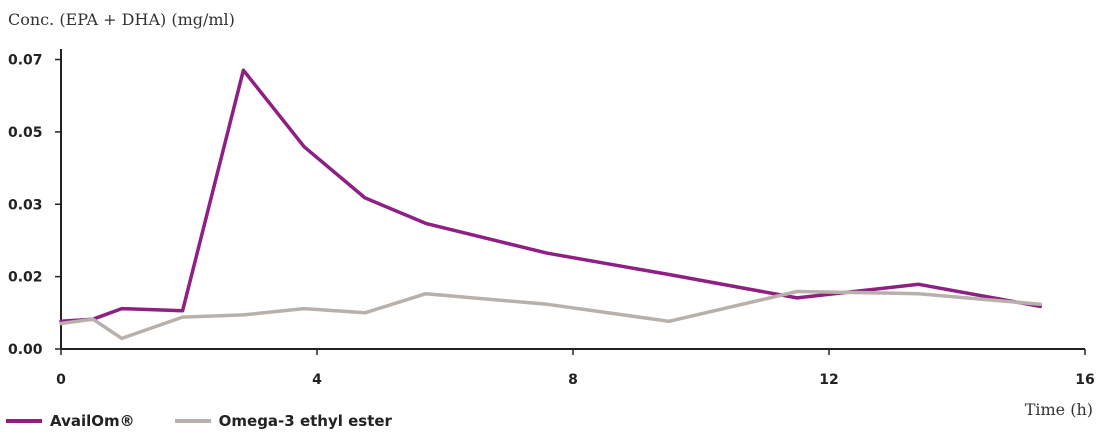 This screenshot has width=1101, height=432. I want to click on chart-legend: AvailOm® Omega-3 ethyl ester, so click(219, 421).